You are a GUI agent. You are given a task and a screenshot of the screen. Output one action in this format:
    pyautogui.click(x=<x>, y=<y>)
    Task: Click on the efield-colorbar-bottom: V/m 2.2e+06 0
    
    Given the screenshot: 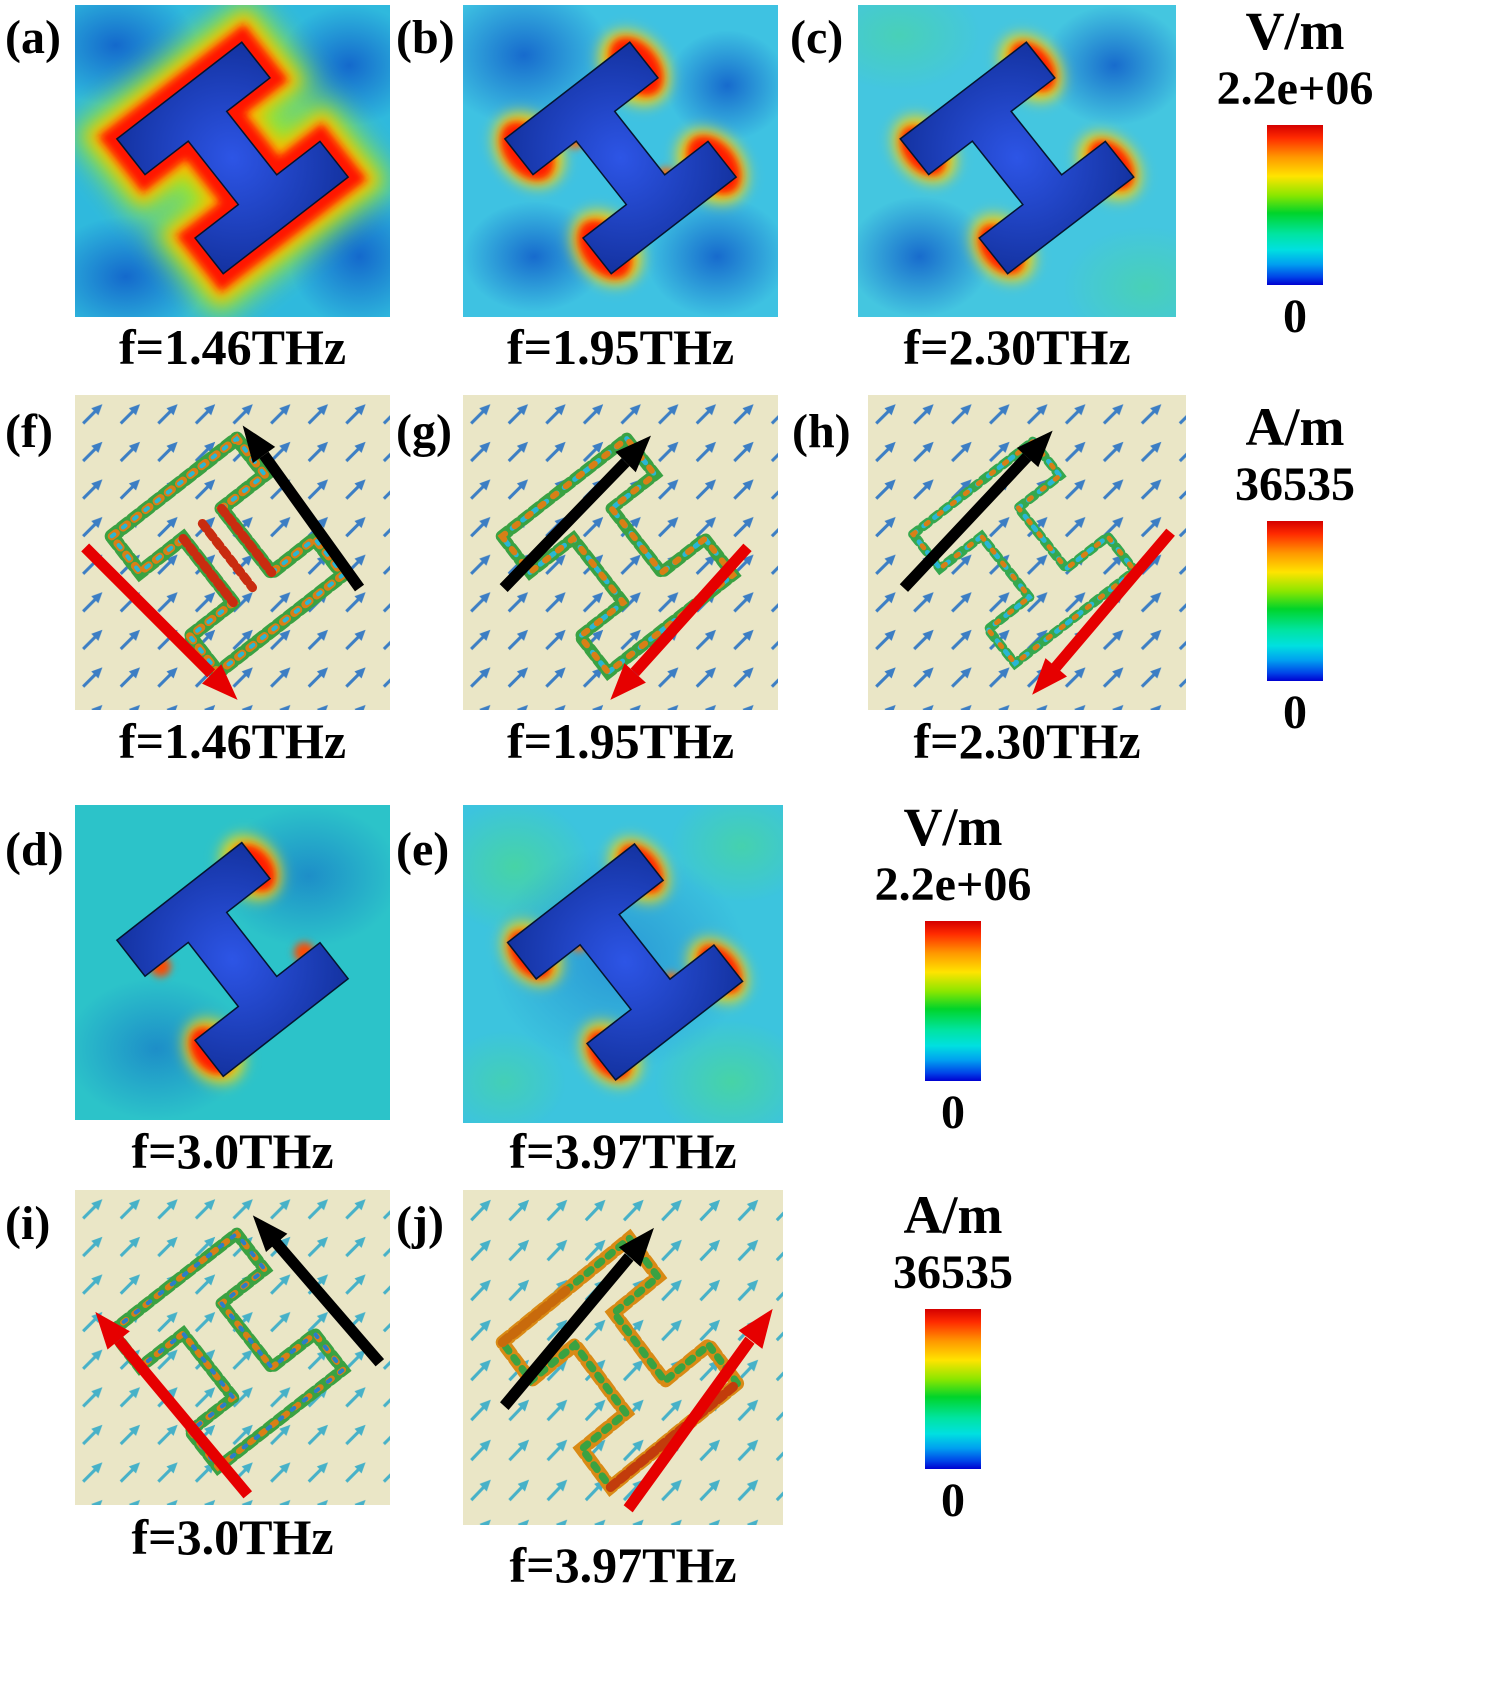 What is the action you would take?
    pyautogui.click(x=953, y=968)
    